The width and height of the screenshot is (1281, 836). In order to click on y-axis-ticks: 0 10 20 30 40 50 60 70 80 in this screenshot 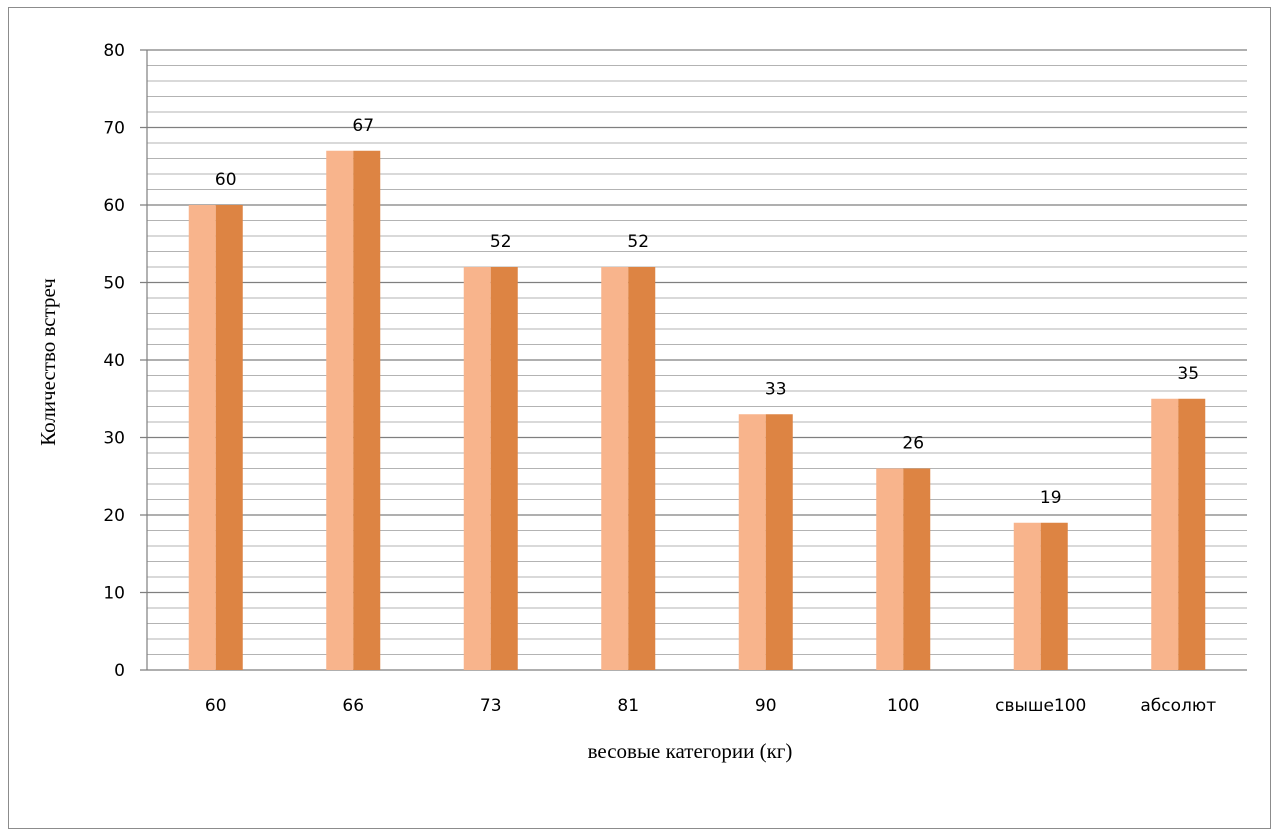, I will do `click(114, 361)`.